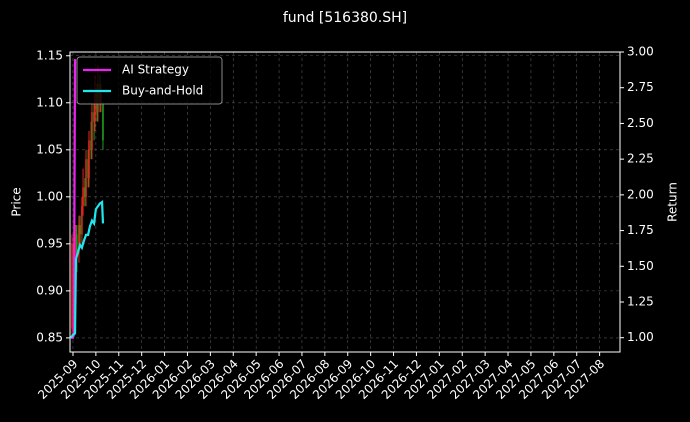  What do you see at coordinates (87, 269) in the screenshot?
I see `line-series` at bounding box center [87, 269].